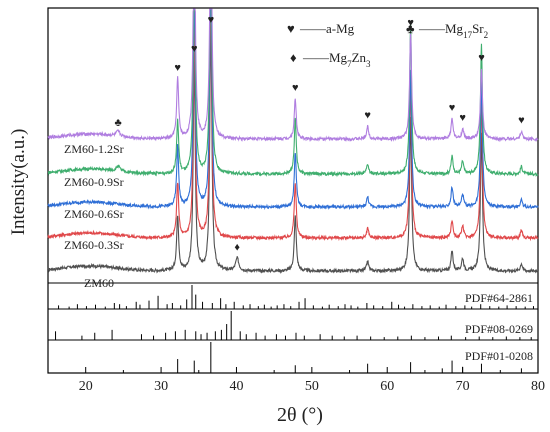 The image size is (550, 432). Describe the element at coordinates (94, 245) in the screenshot. I see `series-label-ZM60-0.3Sr: ZM60-0.3Sr` at that location.